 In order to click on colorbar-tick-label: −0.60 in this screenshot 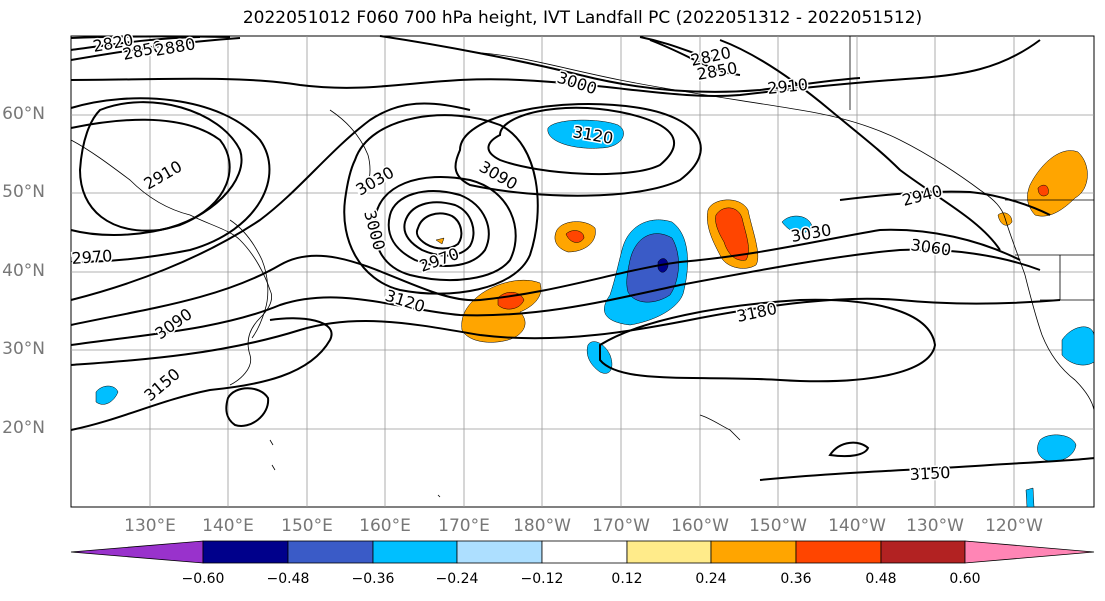, I will do `click(203, 579)`.